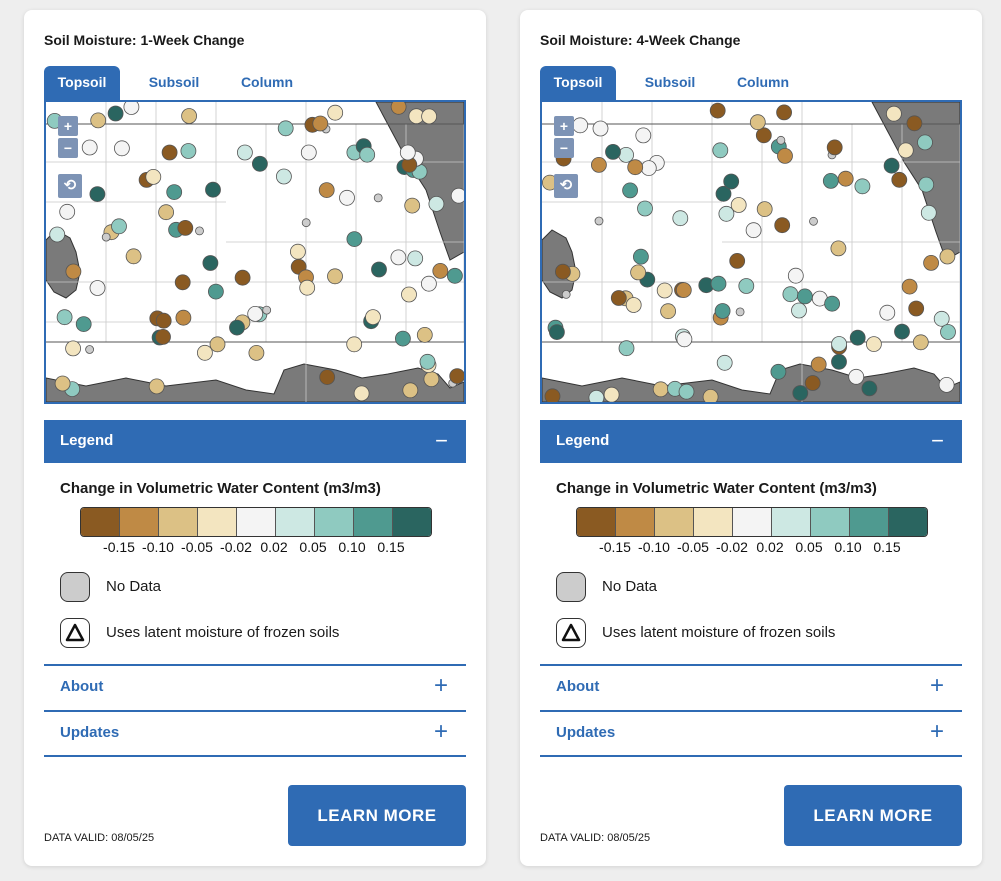 The width and height of the screenshot is (1001, 881). Describe the element at coordinates (770, 547) in the screenshot. I see `tick-label: 0.02` at that location.